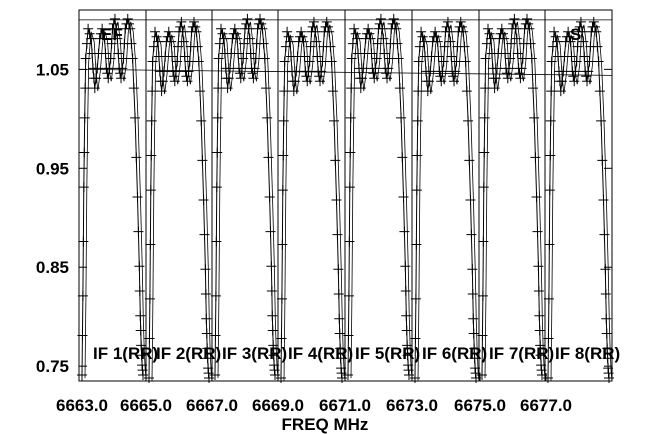 The height and width of the screenshot is (434, 651). Describe the element at coordinates (325, 424) in the screenshot. I see `x-axis-title: FREQ MHz` at that location.